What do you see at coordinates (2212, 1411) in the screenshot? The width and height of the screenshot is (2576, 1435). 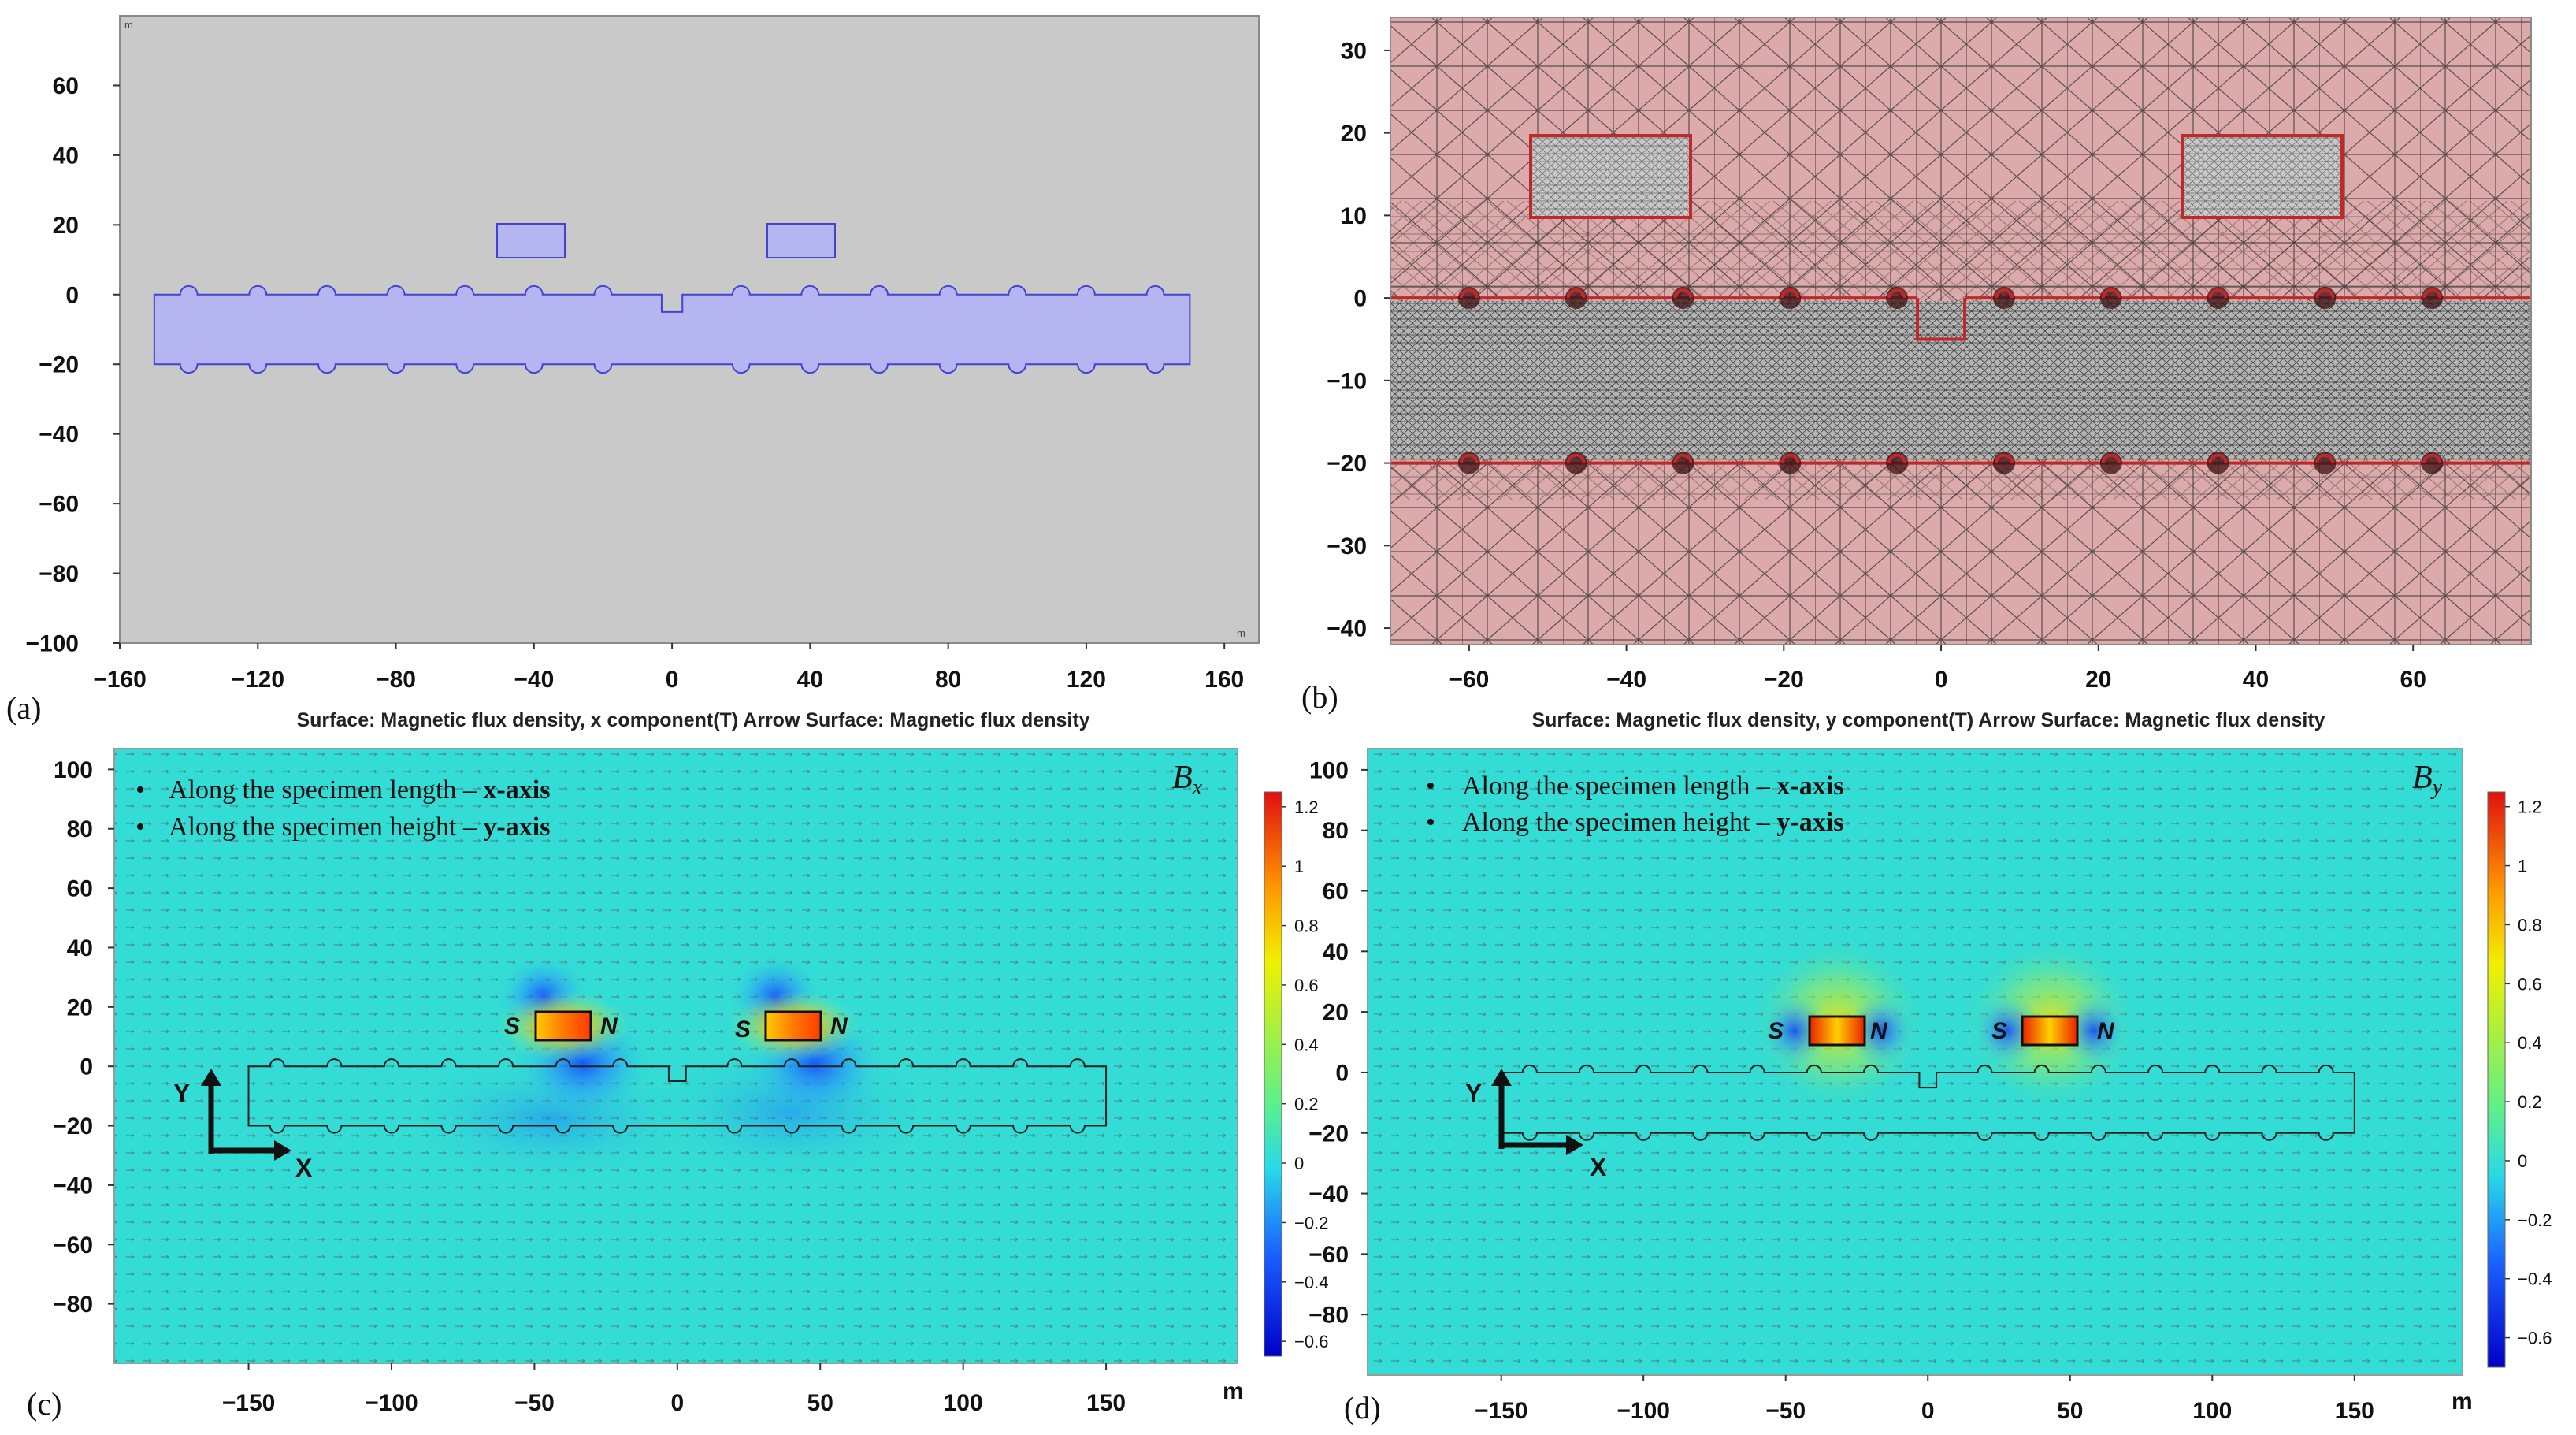 I see `x-tick-label: 100` at bounding box center [2212, 1411].